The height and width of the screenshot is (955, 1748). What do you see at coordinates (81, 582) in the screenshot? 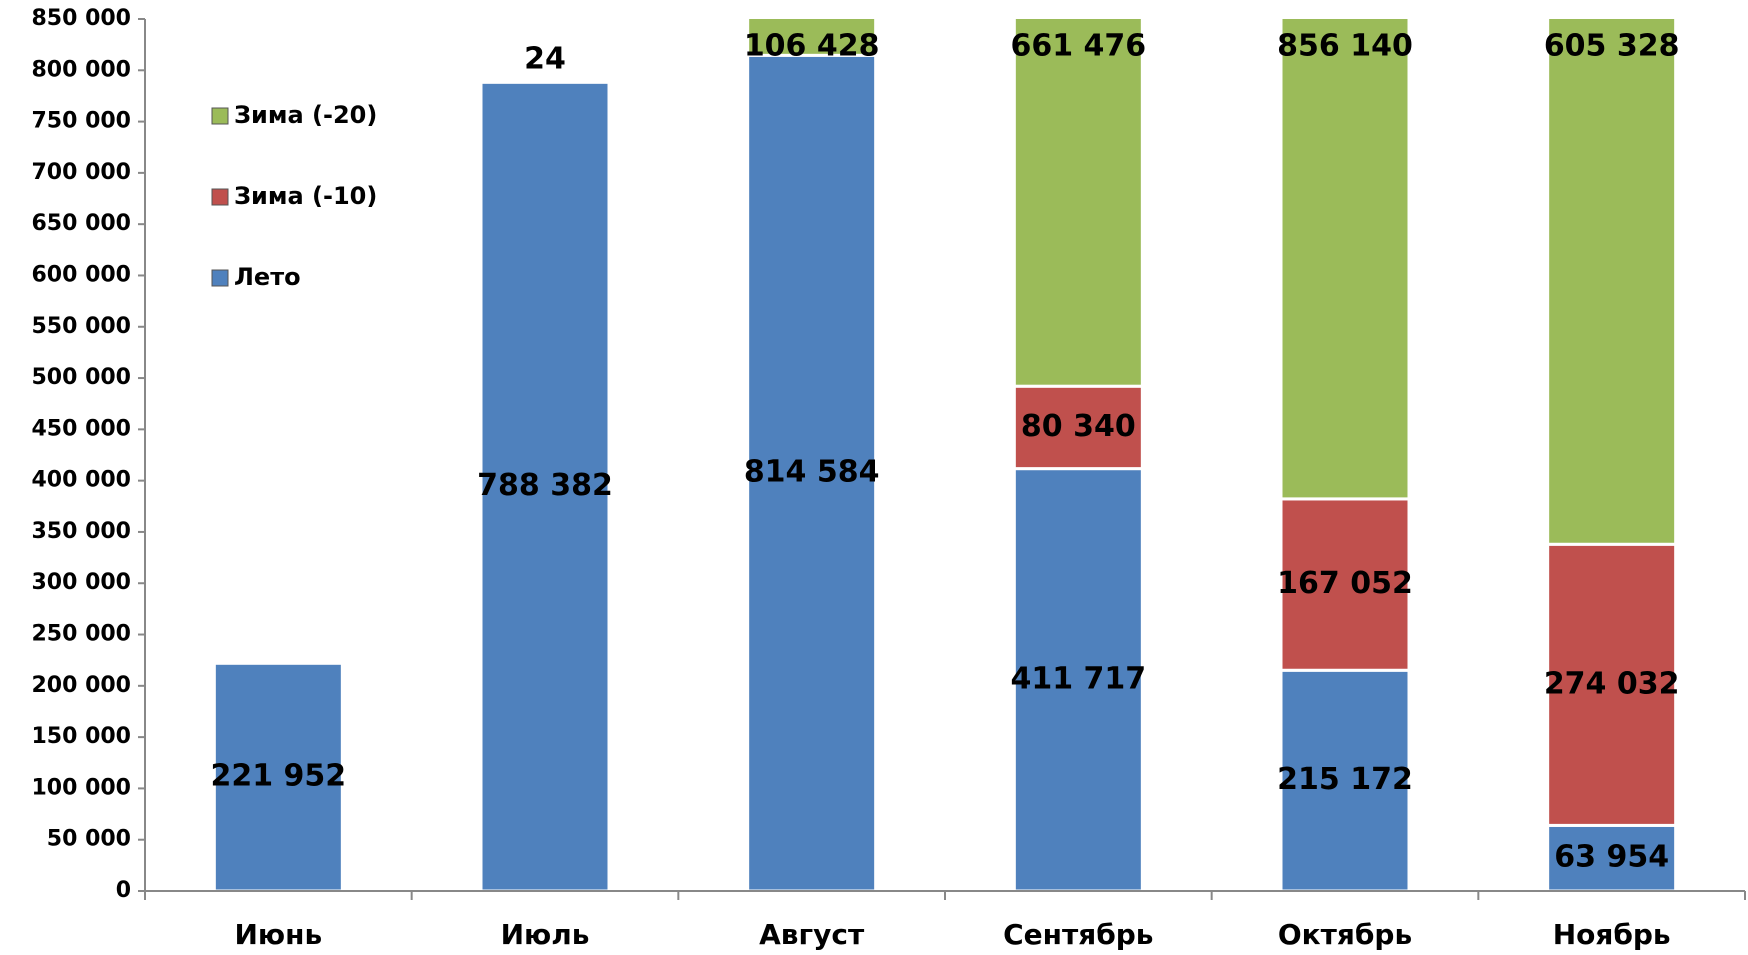
I see `y-tick-label: 300 000` at bounding box center [81, 582].